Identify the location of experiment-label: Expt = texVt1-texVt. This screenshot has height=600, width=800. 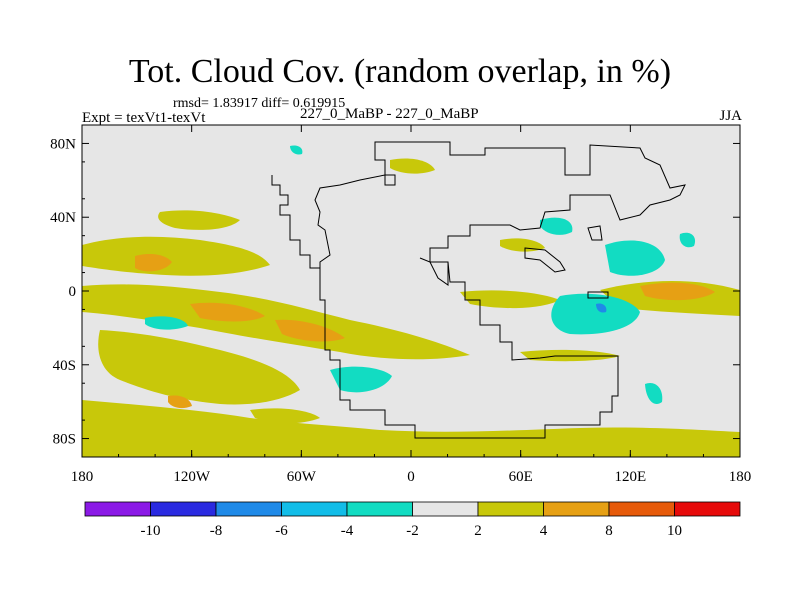
(144, 118).